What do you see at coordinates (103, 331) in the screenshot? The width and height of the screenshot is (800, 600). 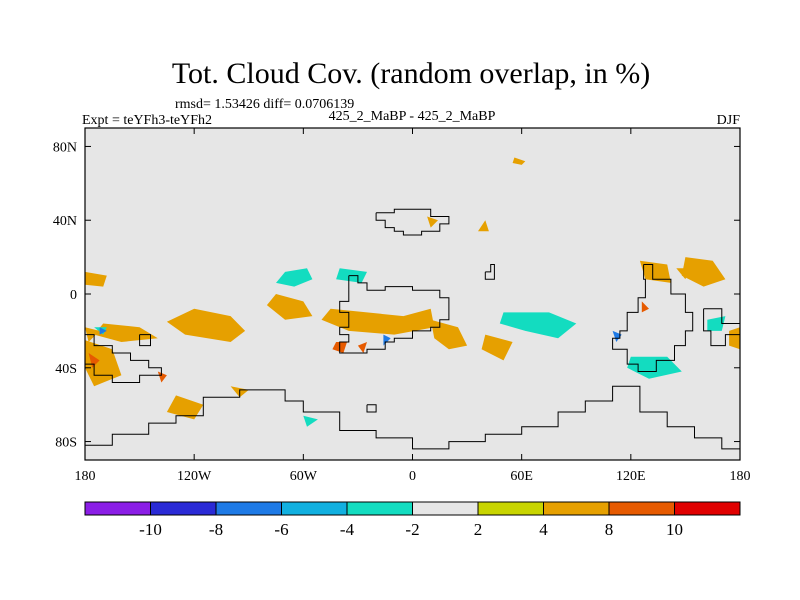 I see `region-blue-sw-pacific` at bounding box center [103, 331].